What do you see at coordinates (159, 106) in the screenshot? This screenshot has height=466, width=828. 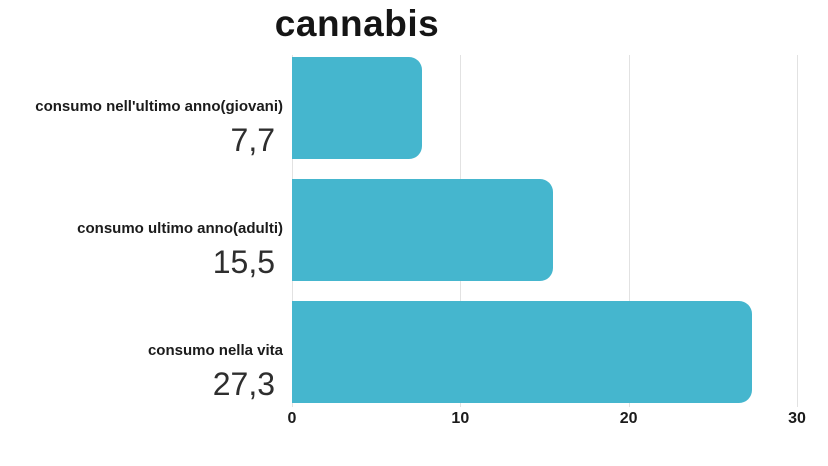 I see `category-label: consumo nell'ultimo anno(giovani)` at bounding box center [159, 106].